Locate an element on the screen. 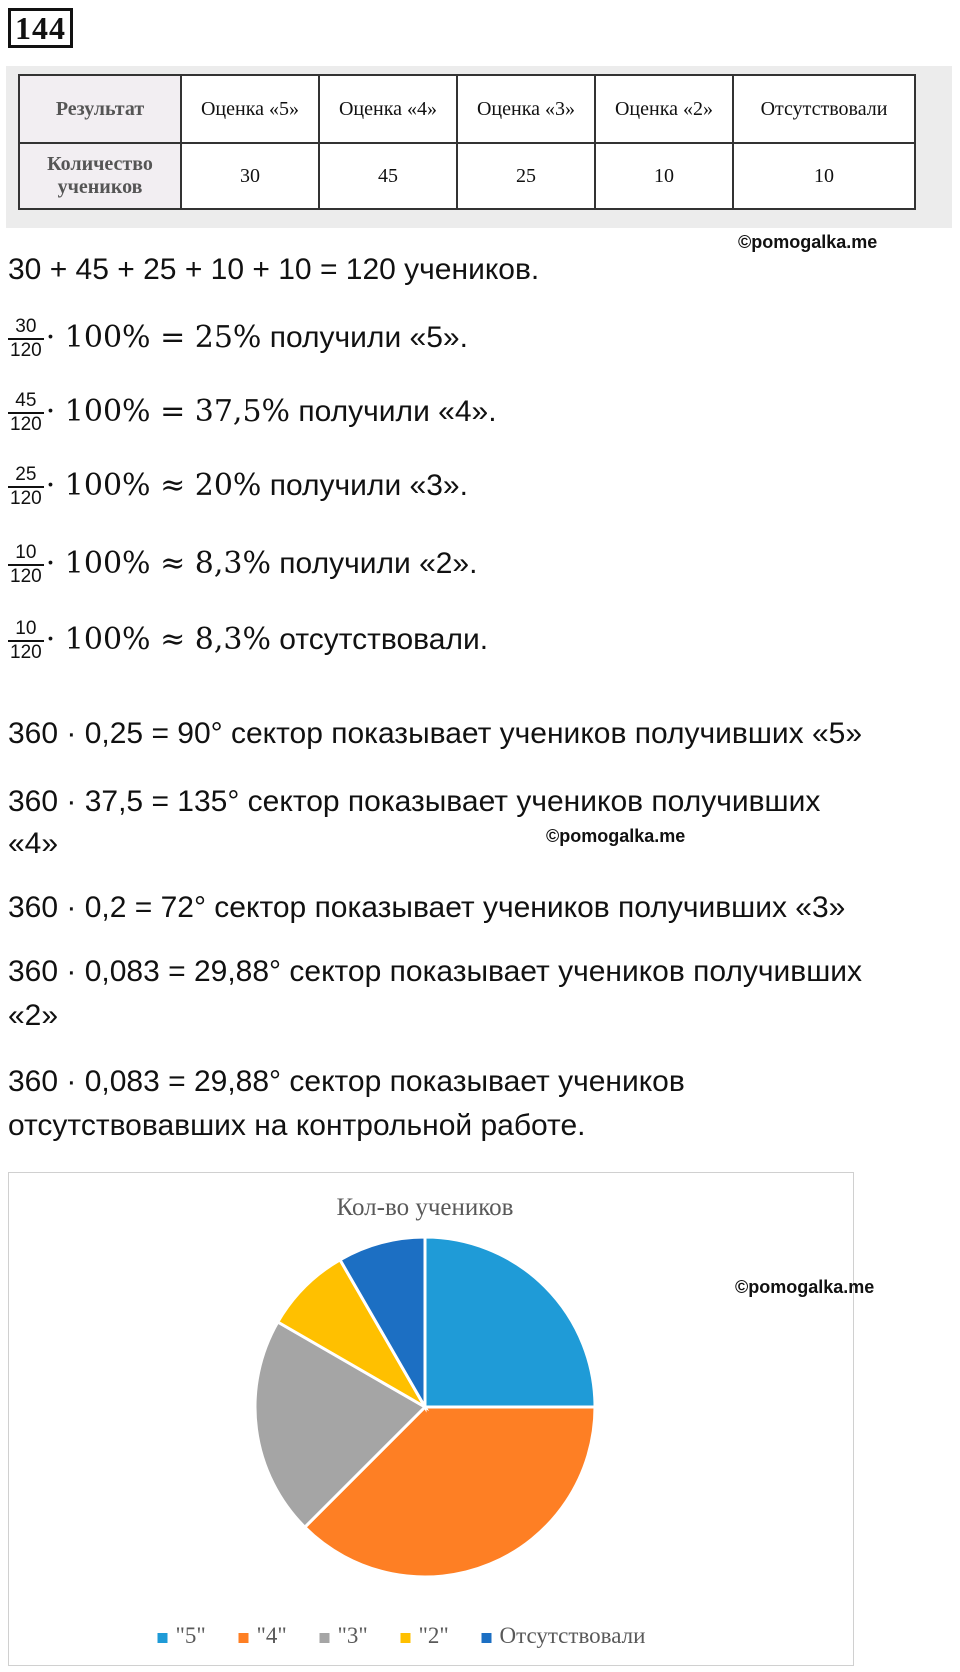 Image resolution: width=960 pixels, height=1672 pixels. legend-label: "2" is located at coordinates (434, 1635).